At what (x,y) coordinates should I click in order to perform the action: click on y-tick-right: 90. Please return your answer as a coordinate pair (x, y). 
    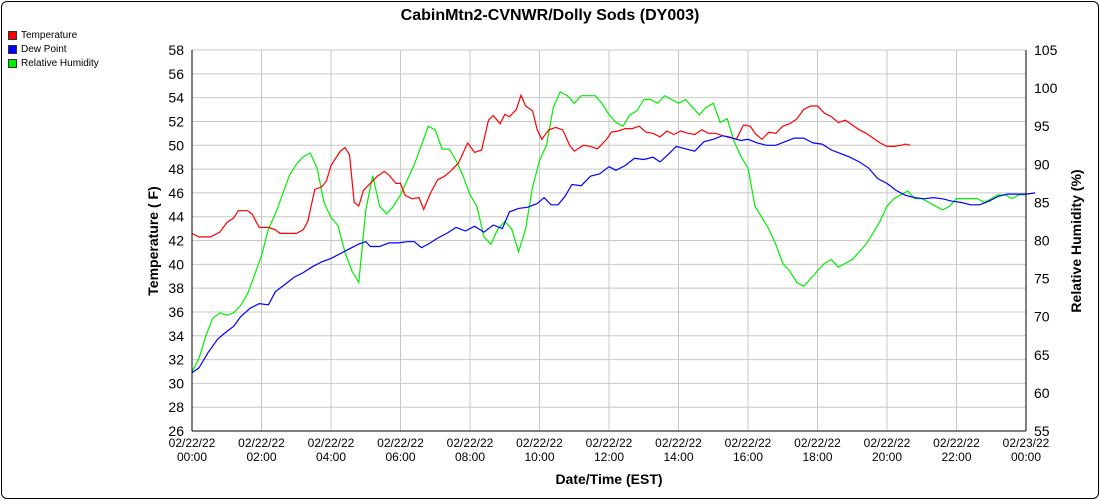
    Looking at the image, I should click on (1042, 164).